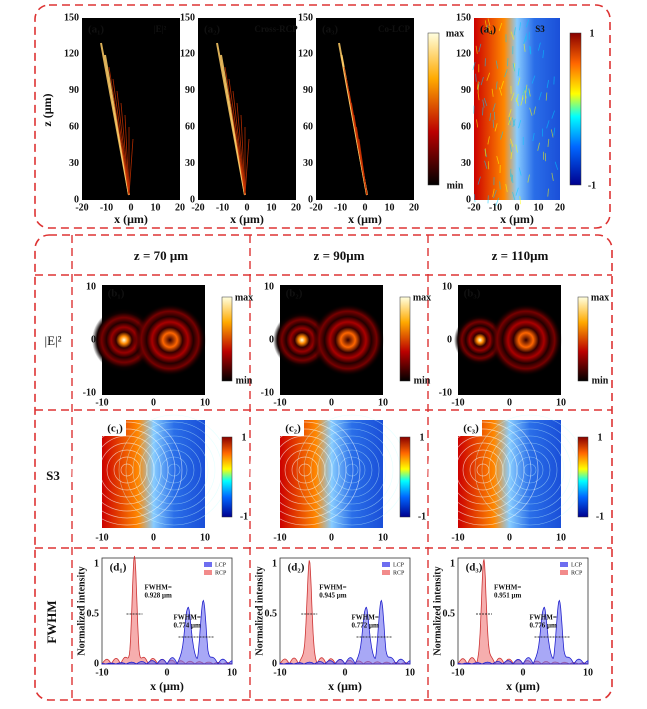  What do you see at coordinates (221, 573) in the screenshot?
I see `legend-label: RCP` at bounding box center [221, 573].